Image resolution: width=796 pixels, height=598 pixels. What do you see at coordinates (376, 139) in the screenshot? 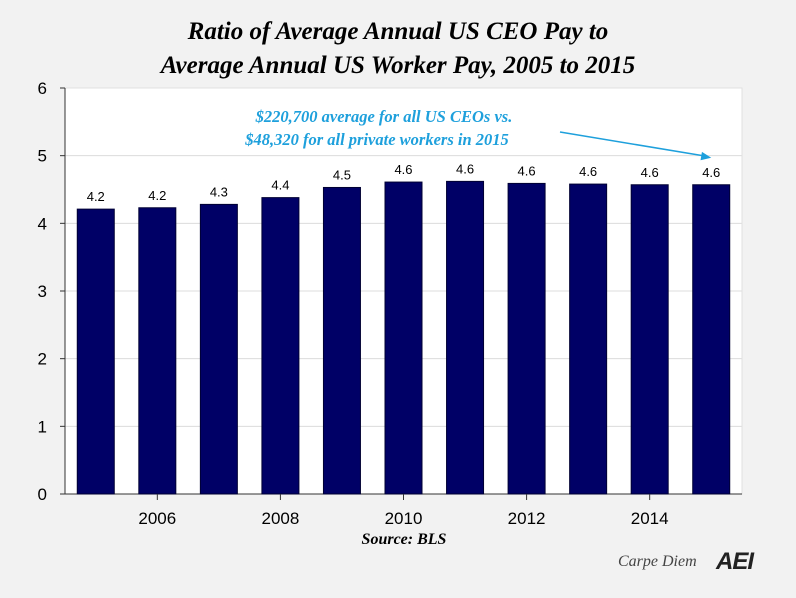
I see `annotation-line-2: $48,320 for all private workers in 2015` at bounding box center [376, 139].